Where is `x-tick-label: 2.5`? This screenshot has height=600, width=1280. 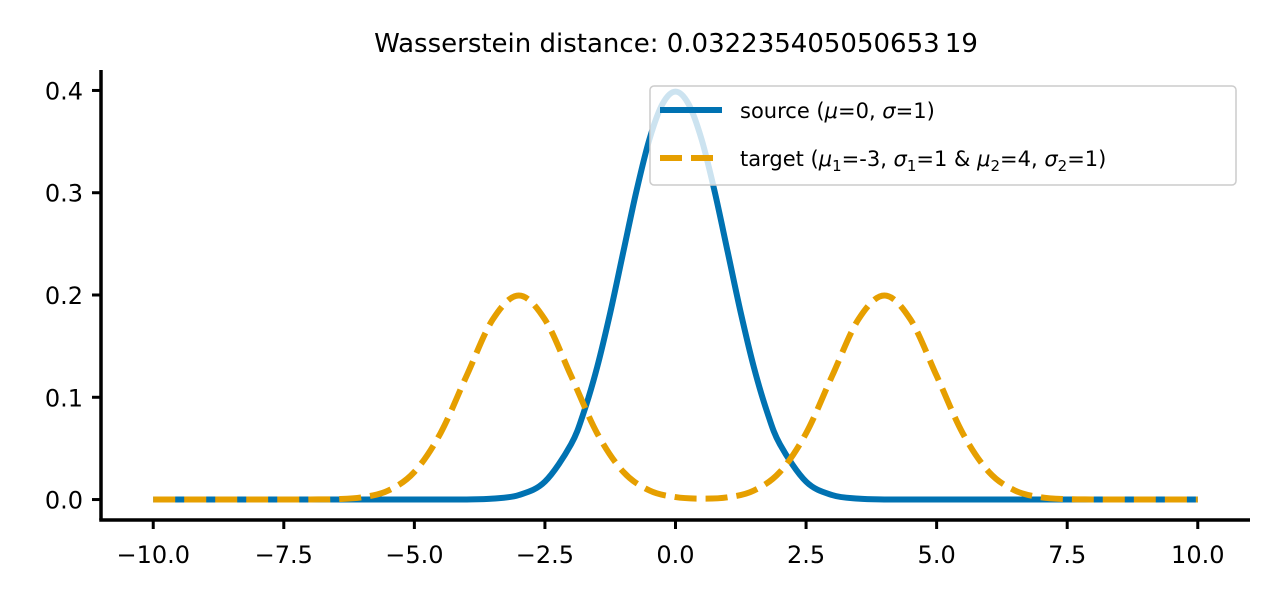 x-tick-label: 2.5 is located at coordinates (806, 555).